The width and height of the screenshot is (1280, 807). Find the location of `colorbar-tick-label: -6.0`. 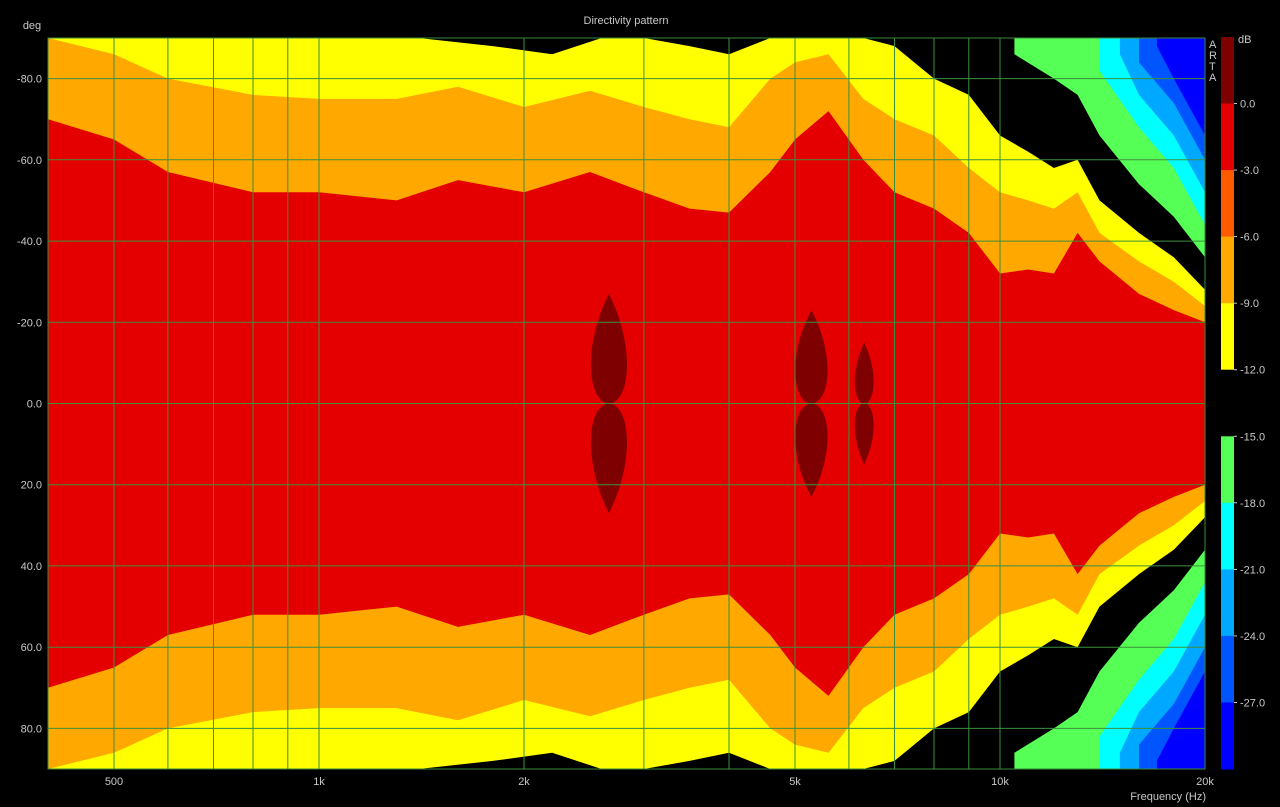

colorbar-tick-label: -6.0 is located at coordinates (1249, 238).